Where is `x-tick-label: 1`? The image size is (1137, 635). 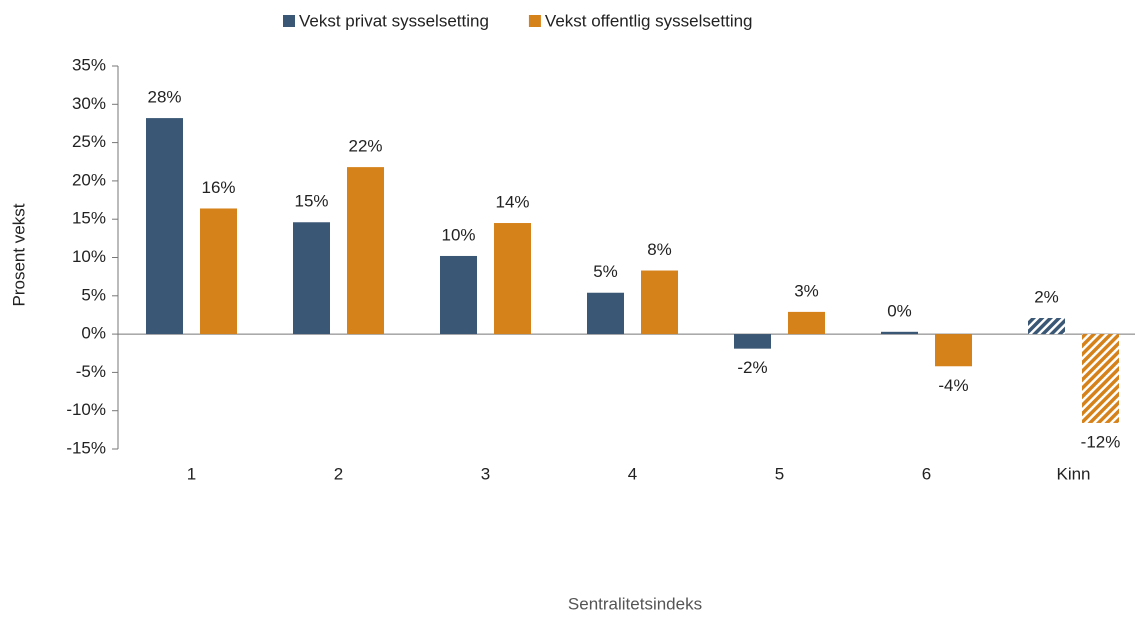 x-tick-label: 1 is located at coordinates (191, 473).